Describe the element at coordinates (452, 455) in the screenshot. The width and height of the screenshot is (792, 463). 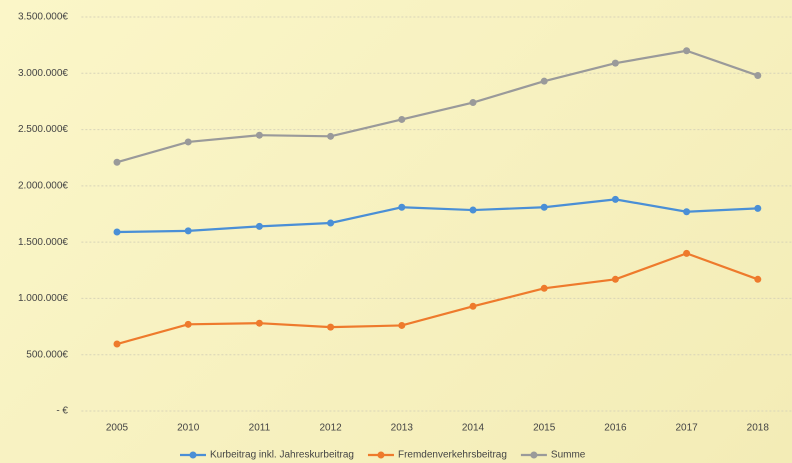
I see `legend-label: Fremdenverkehrsbeitrag` at that location.